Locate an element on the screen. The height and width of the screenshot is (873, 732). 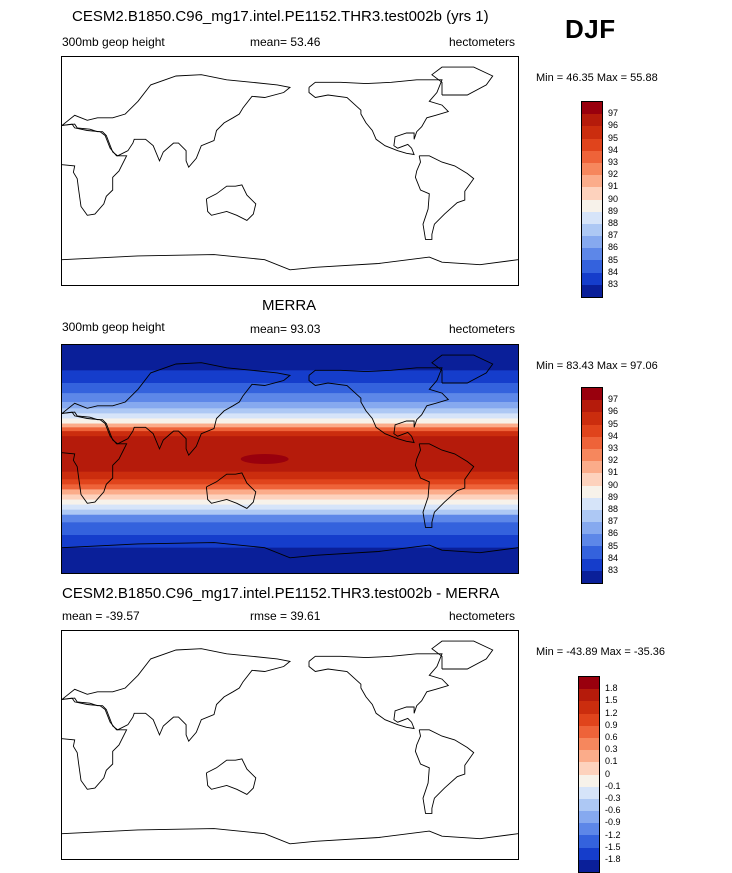
season-label: DJF is located at coordinates (590, 29).